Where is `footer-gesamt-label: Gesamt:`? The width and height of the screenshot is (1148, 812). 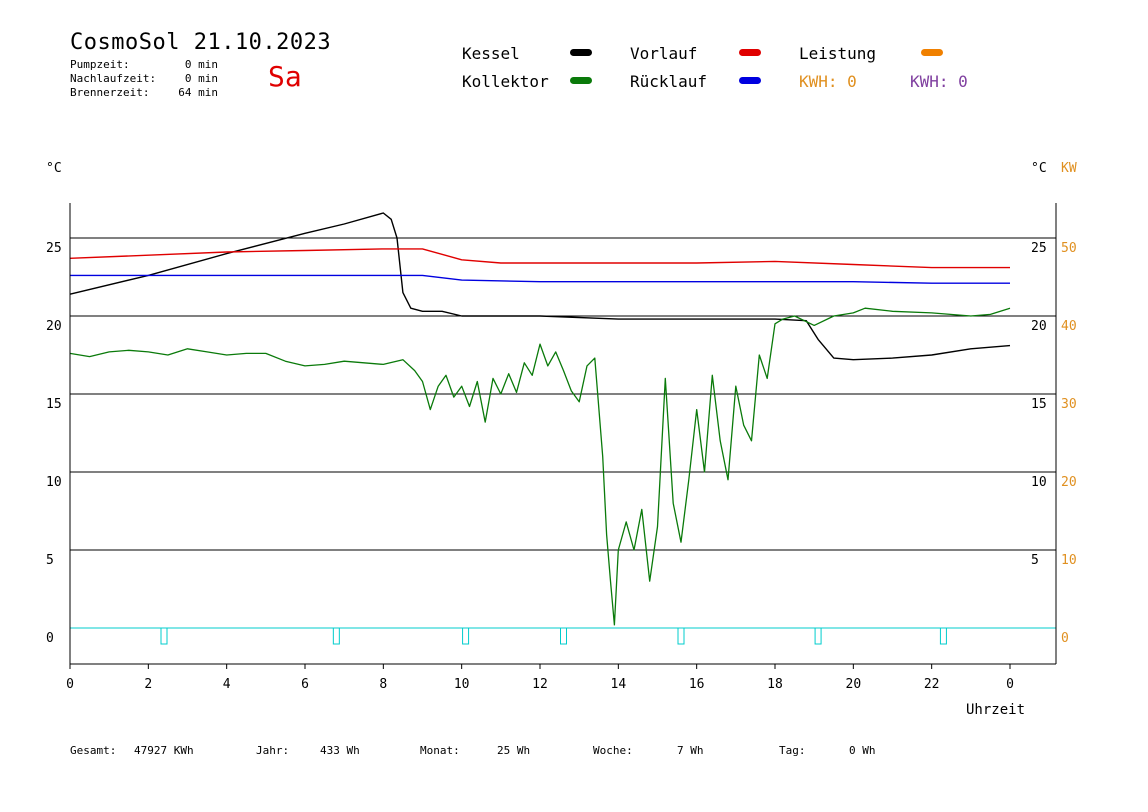
footer-gesamt-label: Gesamt: is located at coordinates (93, 750).